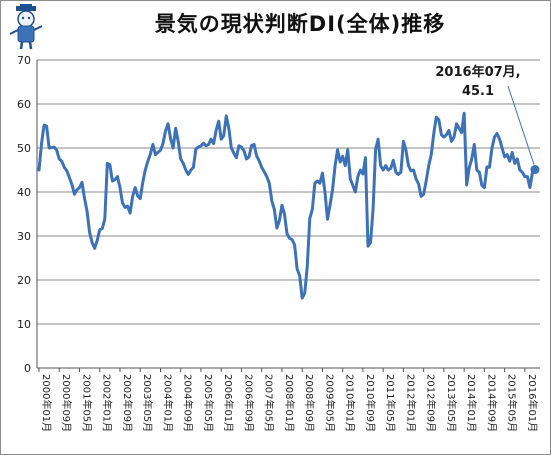 This screenshot has width=551, height=455. What do you see at coordinates (431, 403) in the screenshot?
I see `x-tick-label: 2012年09月` at bounding box center [431, 403].